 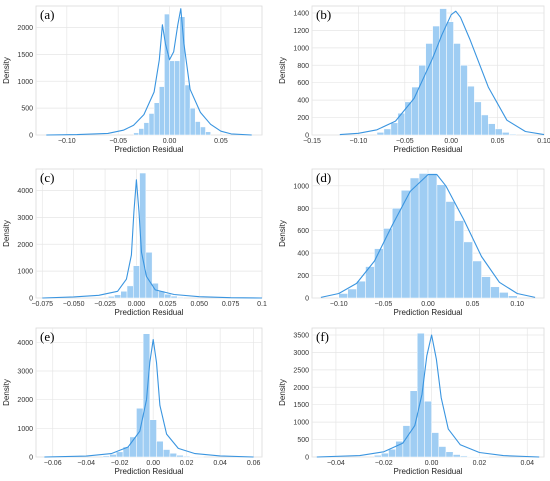 I want to click on panel-label: (b), so click(x=323, y=14).